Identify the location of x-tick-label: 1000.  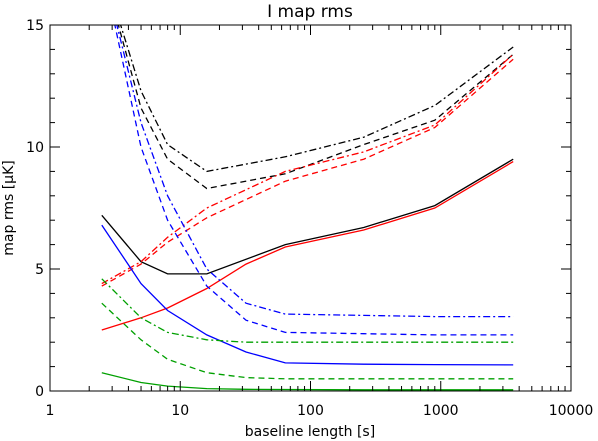
(441, 411).